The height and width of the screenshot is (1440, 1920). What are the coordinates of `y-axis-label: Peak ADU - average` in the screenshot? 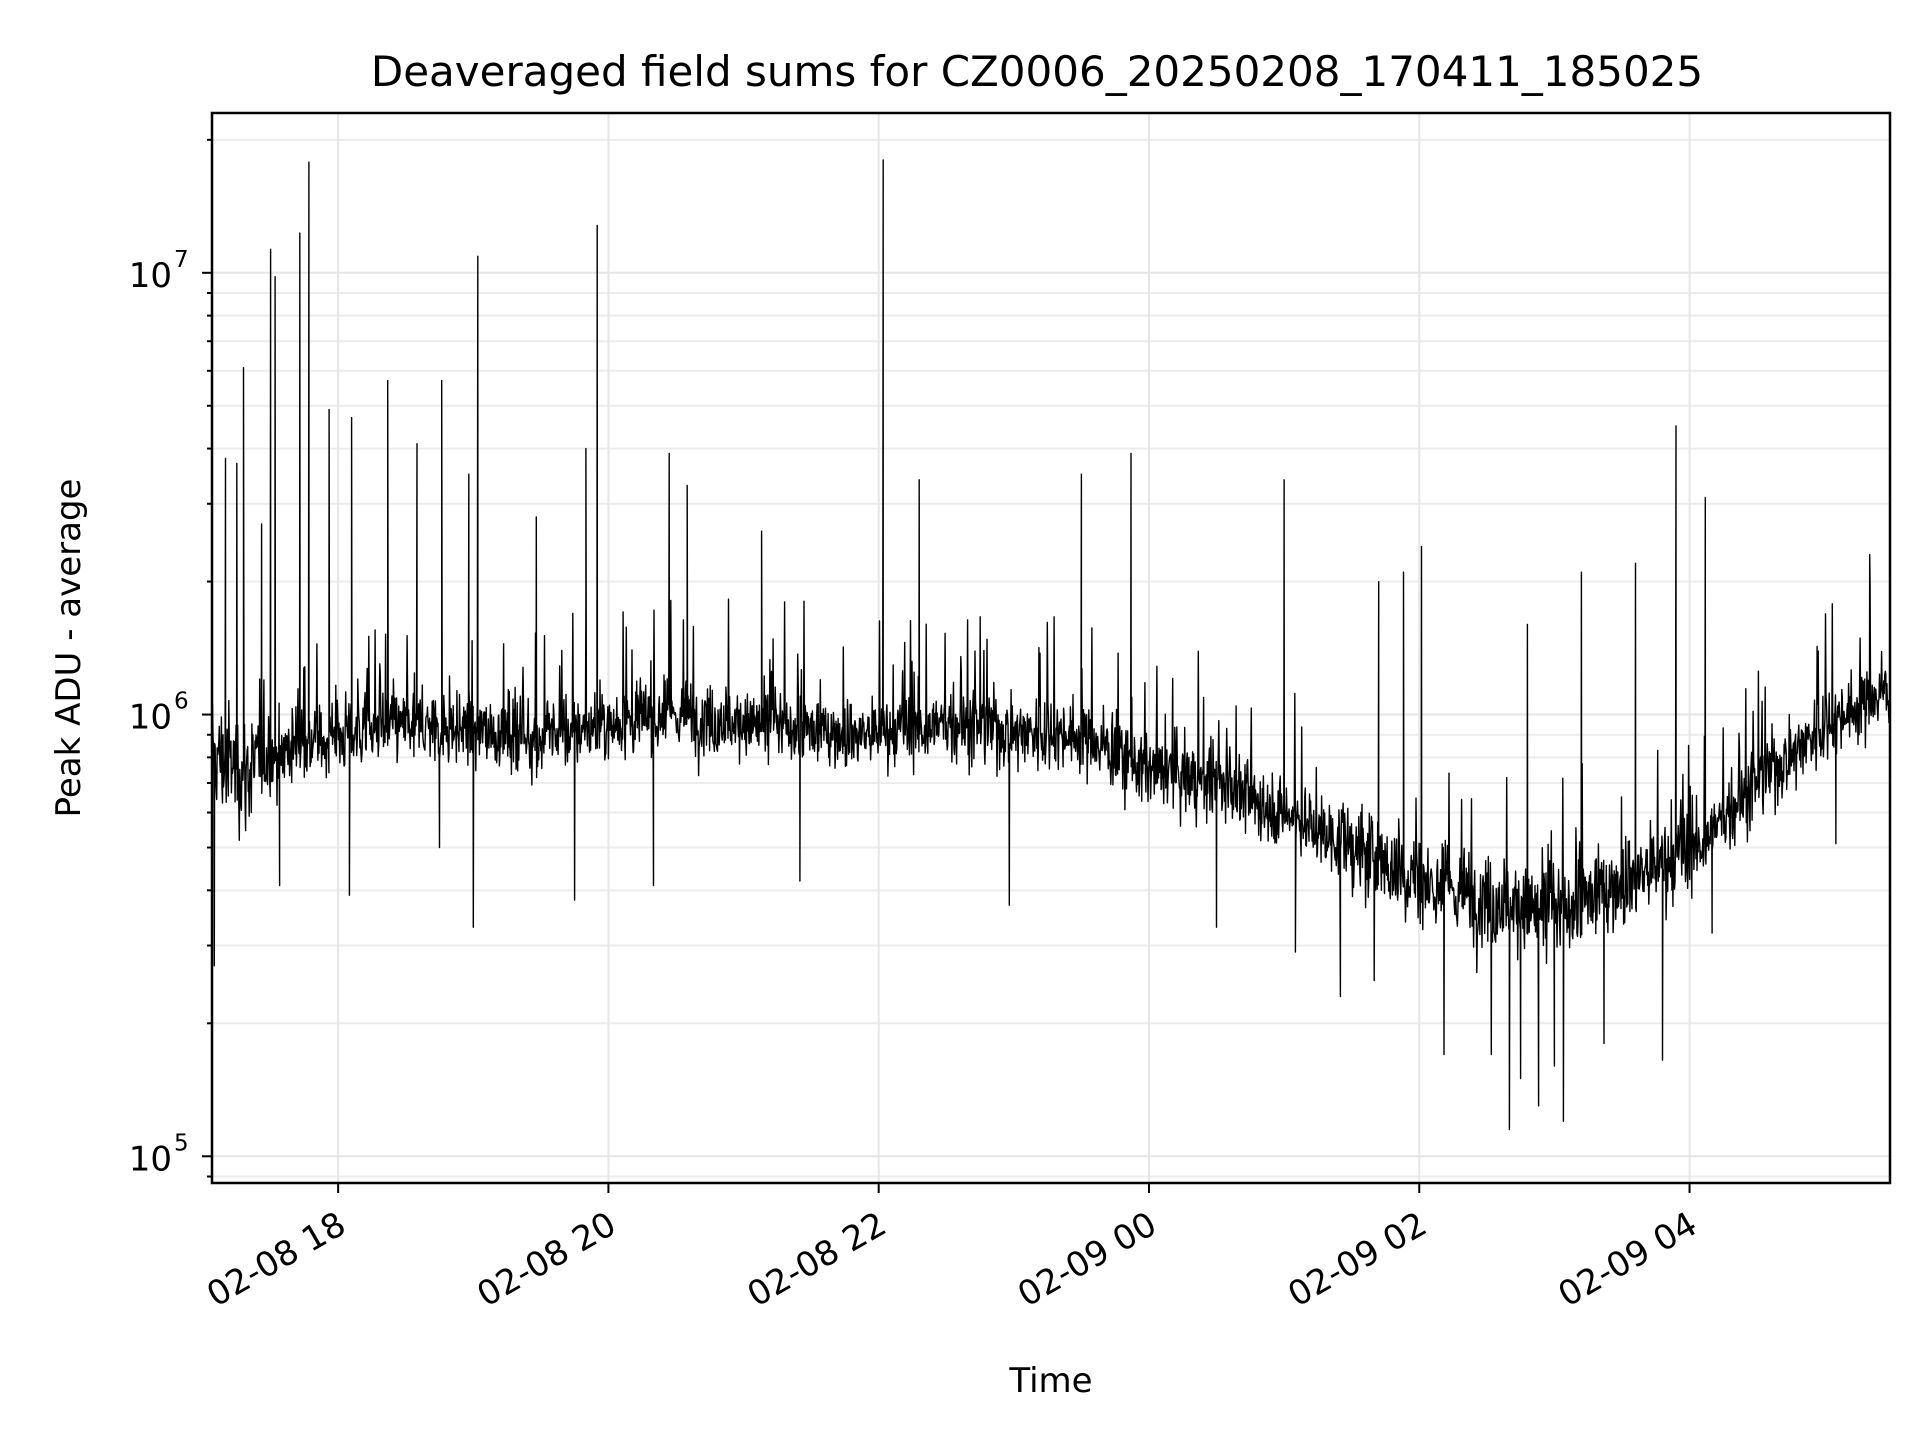 It's located at (69, 648).